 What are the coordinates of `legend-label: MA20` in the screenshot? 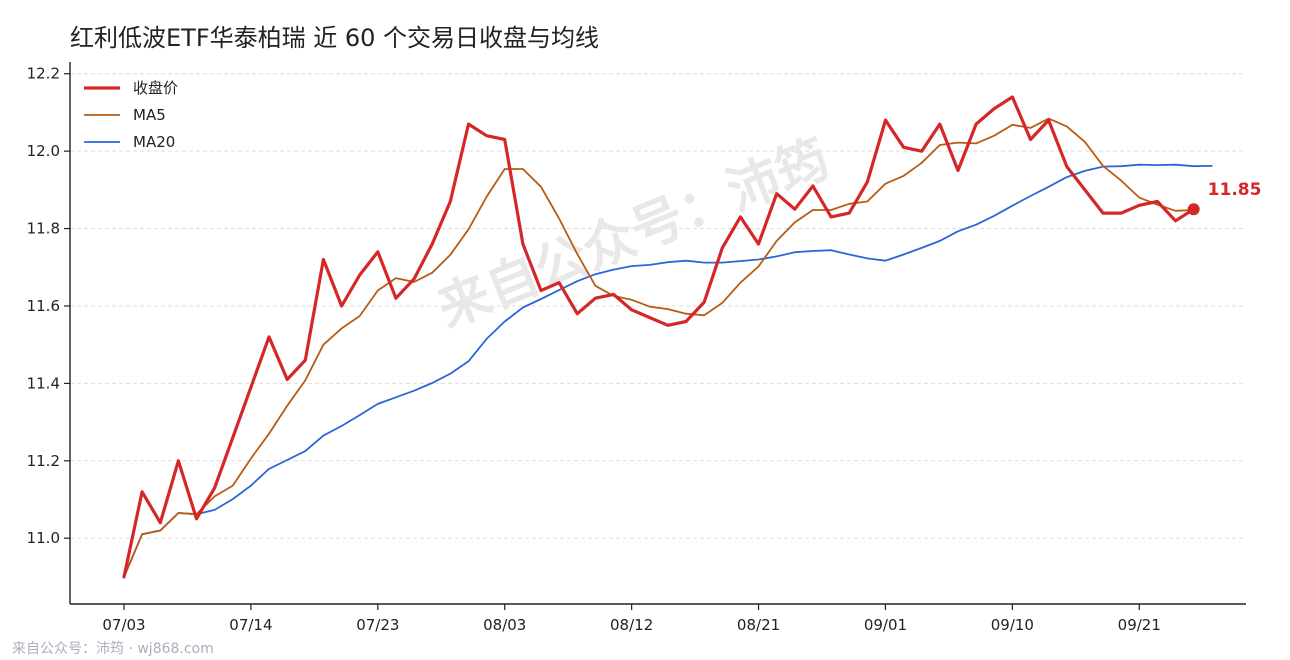 It's located at (154, 142).